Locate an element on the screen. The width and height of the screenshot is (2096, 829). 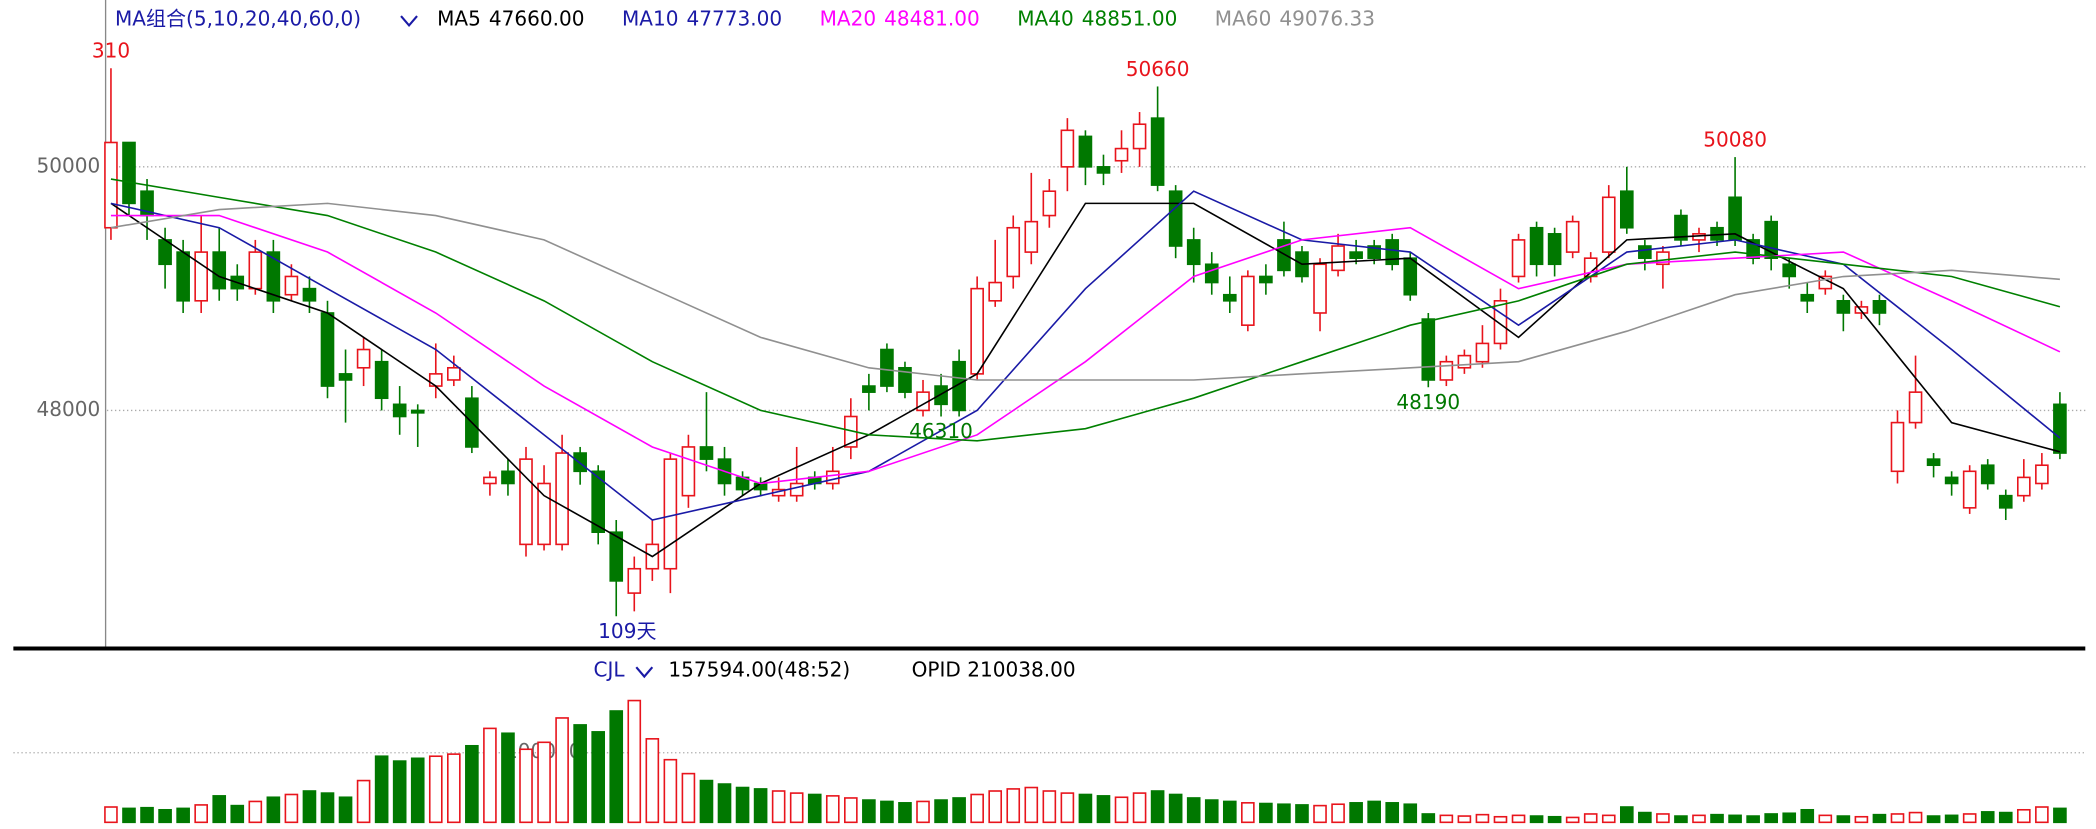
legend-value: 47773.00 is located at coordinates (735, 19).